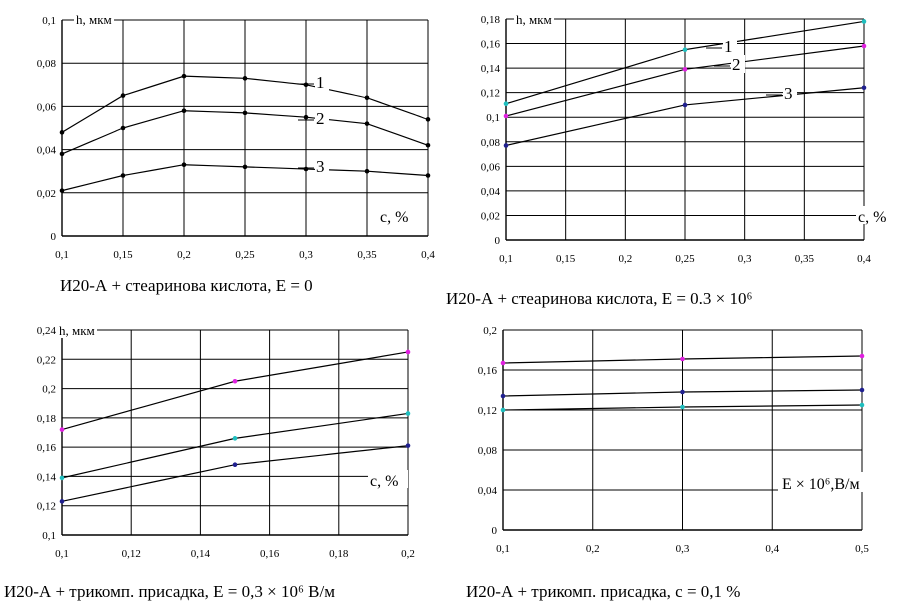 The image size is (911, 605). I want to click on chart-2-y-tick-label: 0,16, so click(491, 45).